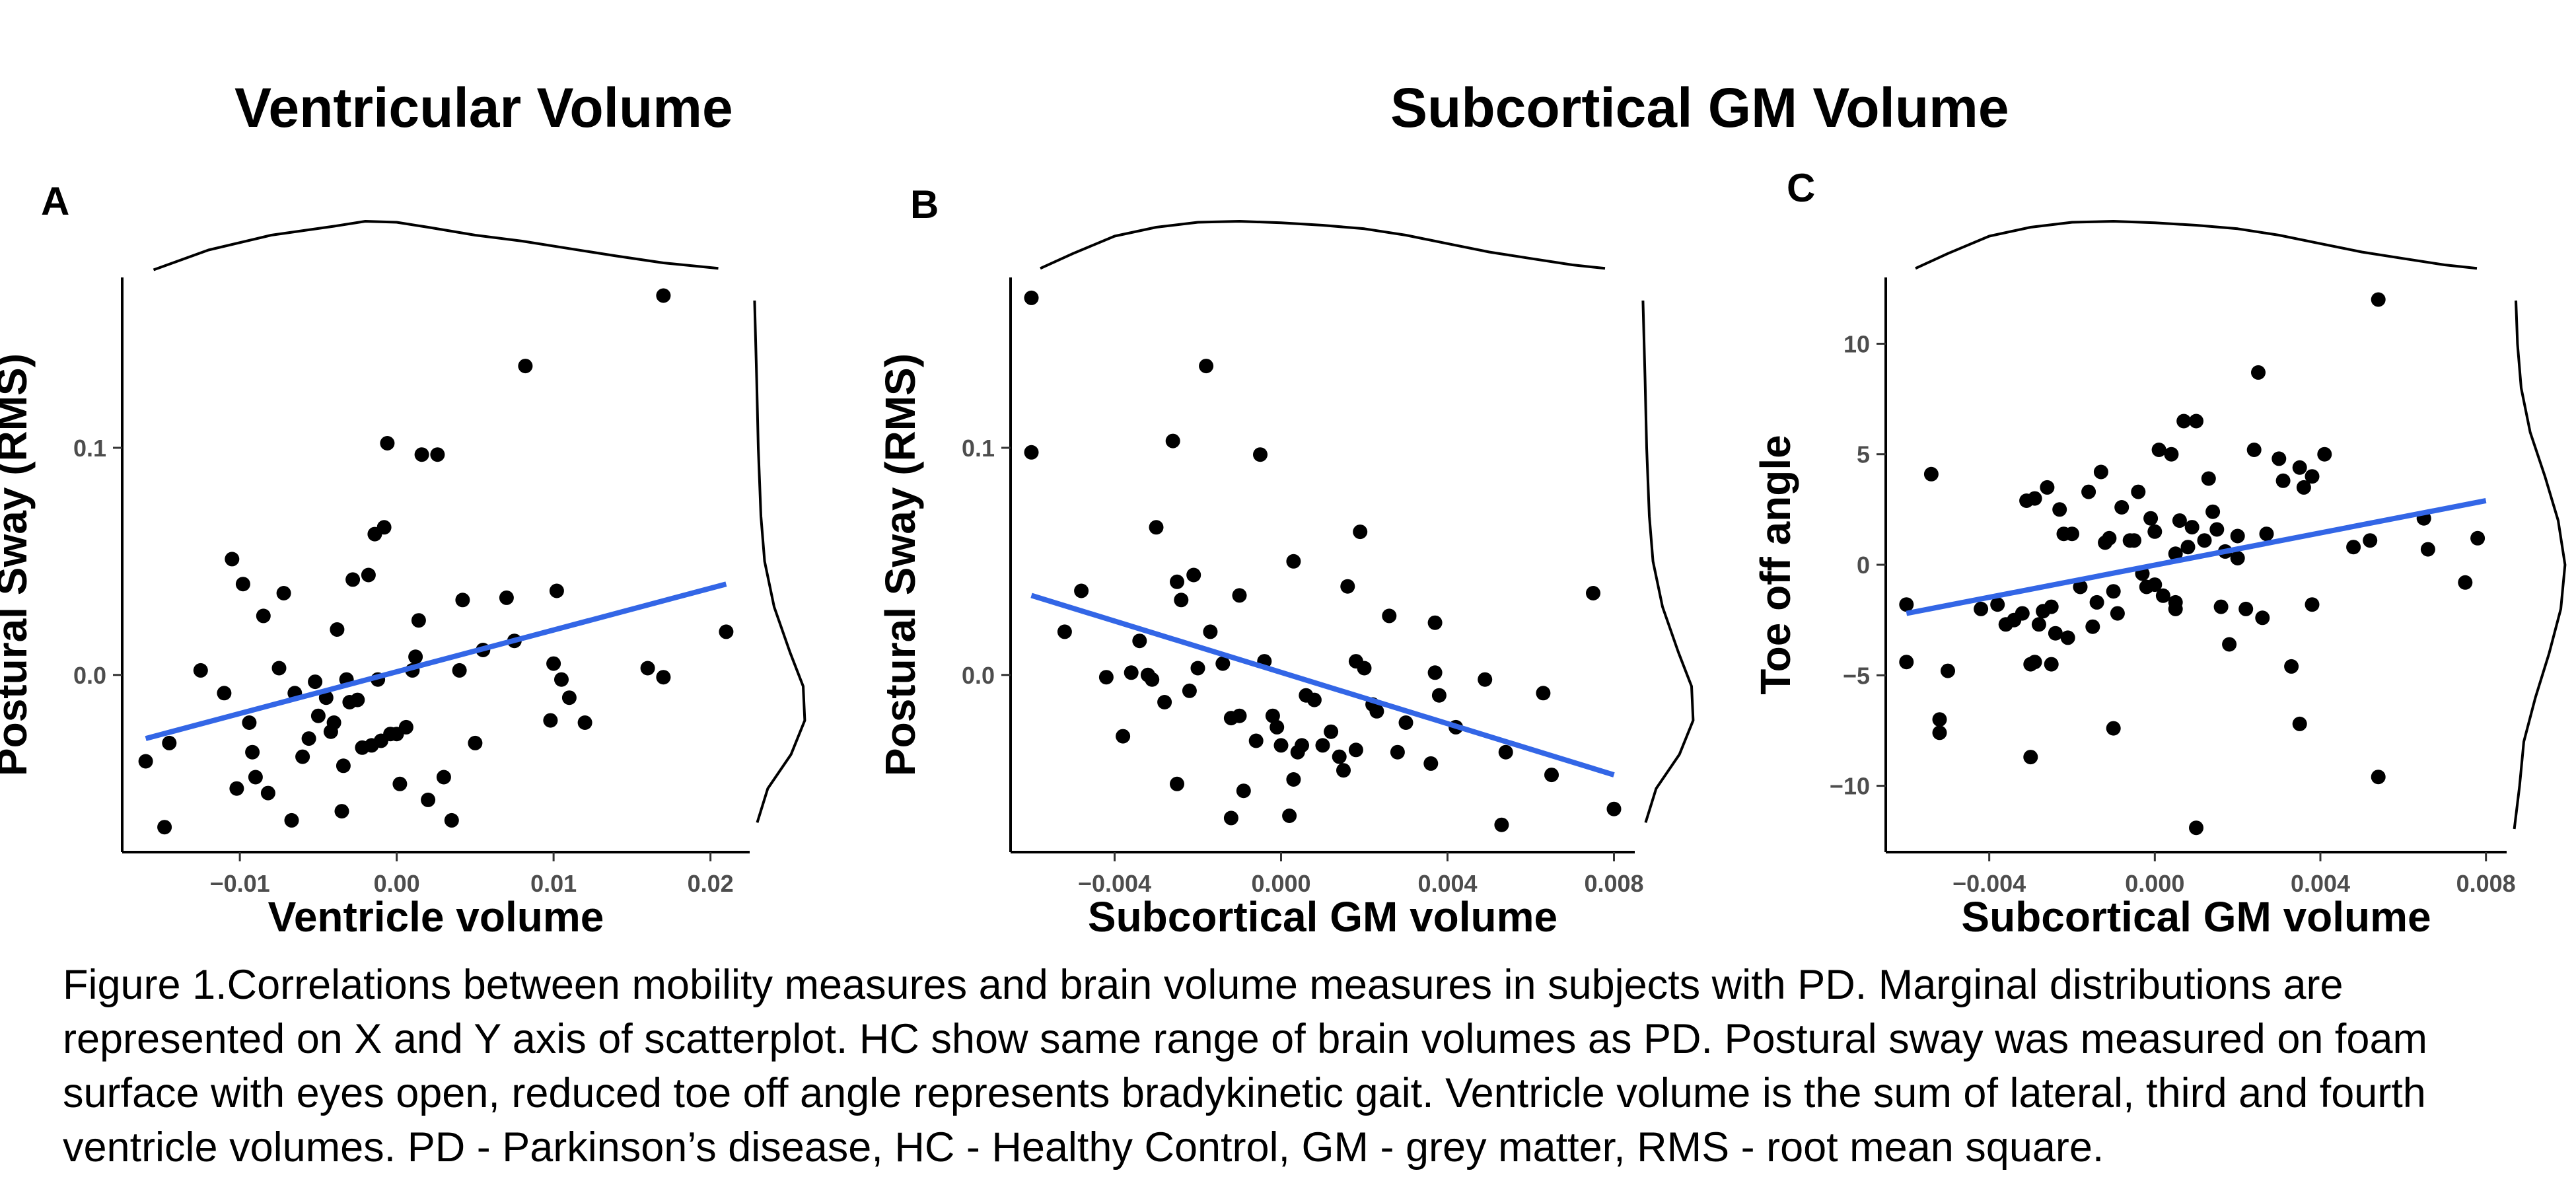 Image resolution: width=2576 pixels, height=1189 pixels. Describe the element at coordinates (240, 883) in the screenshot. I see `panel-a-x-tick-label: −0.01` at that location.